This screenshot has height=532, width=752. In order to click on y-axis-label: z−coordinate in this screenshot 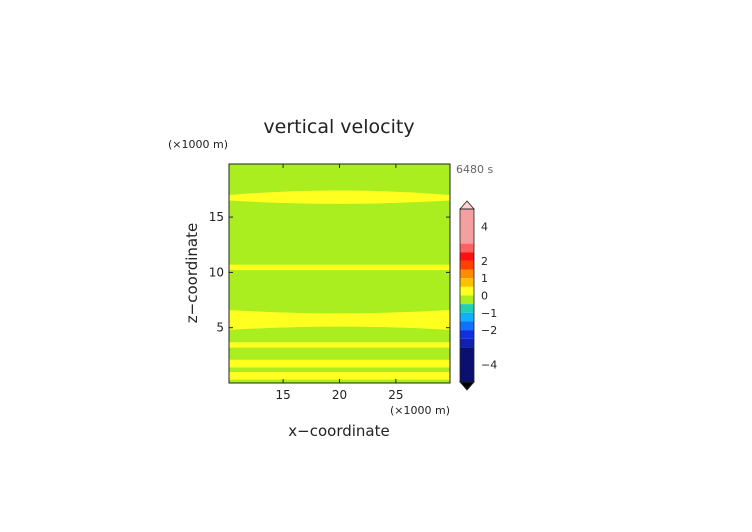, I will do `click(192, 273)`.